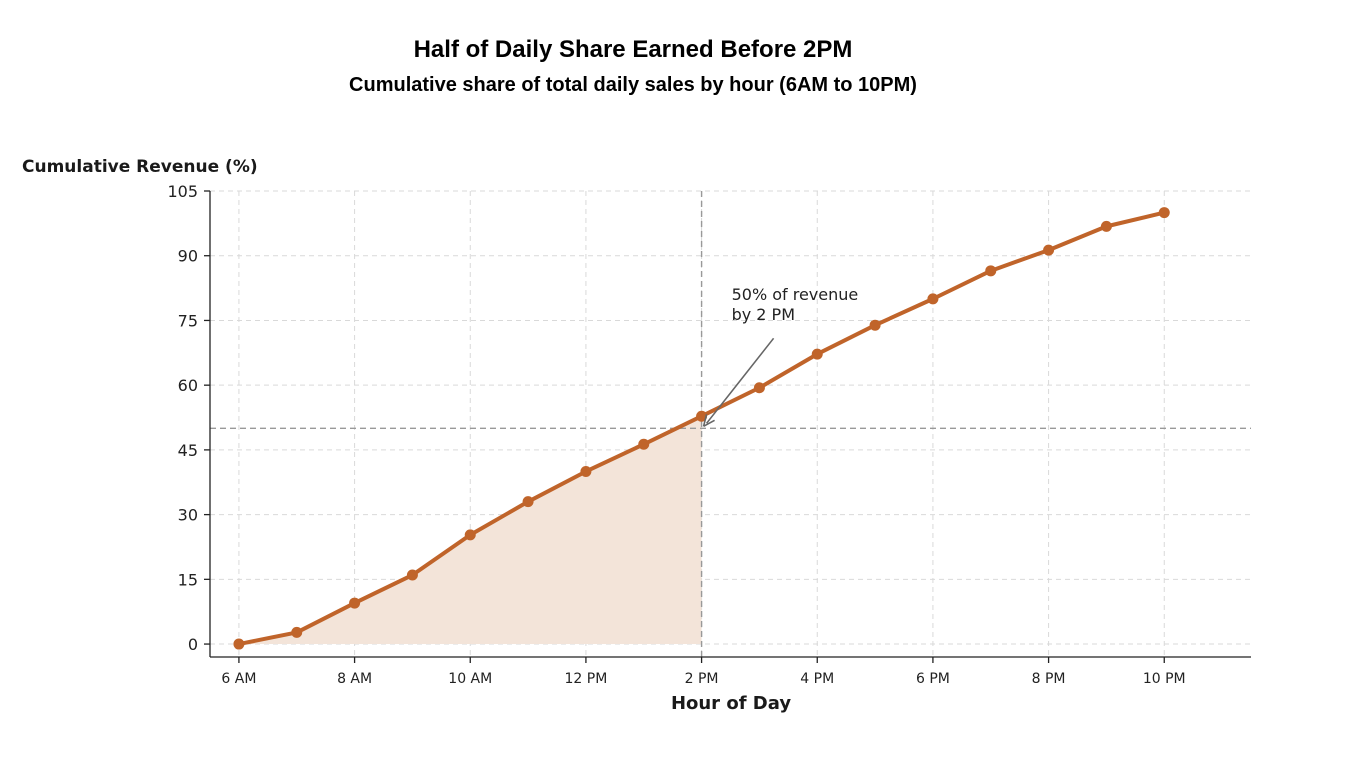 This screenshot has width=1346, height=768. I want to click on y-tick-label: 30, so click(188, 515).